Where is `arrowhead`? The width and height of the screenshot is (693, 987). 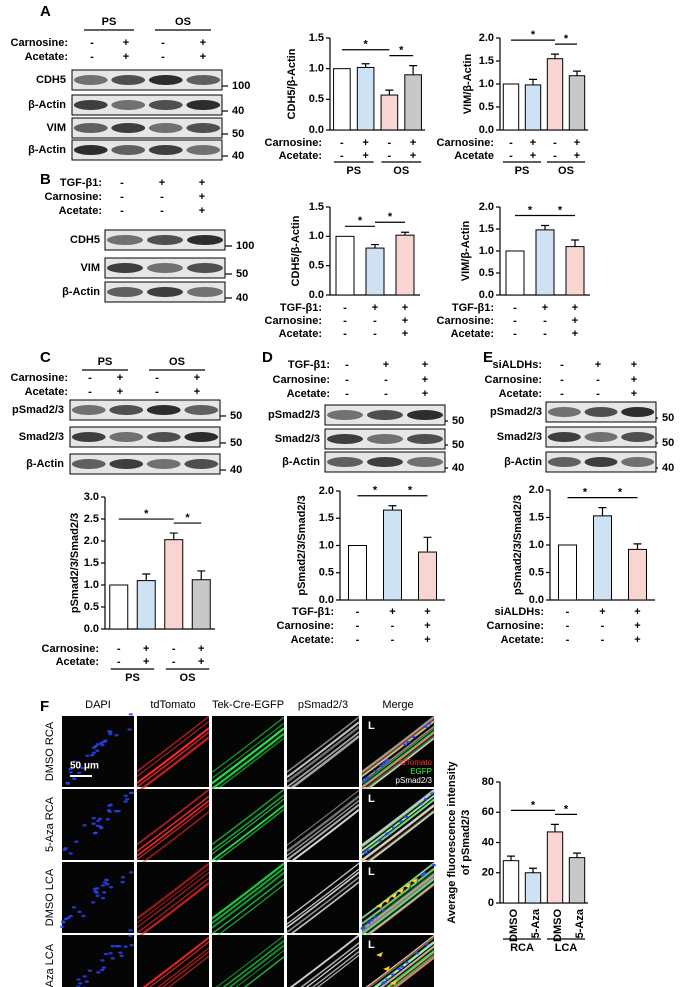
arrowhead is located at coordinates (379, 954).